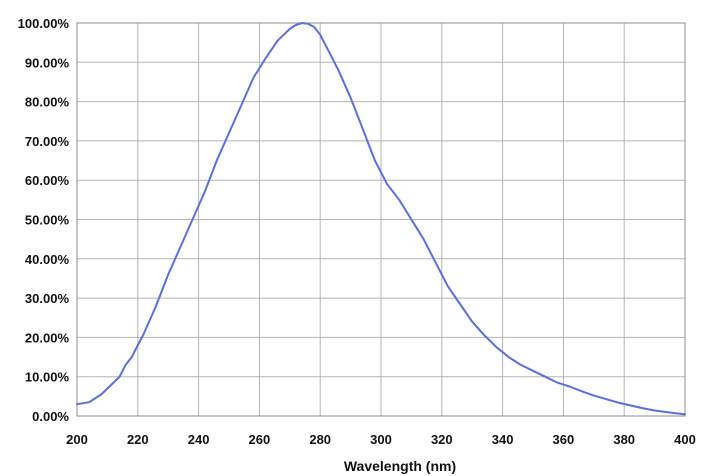 The width and height of the screenshot is (707, 476). I want to click on y-tick-label: 40.00%, so click(47, 259).